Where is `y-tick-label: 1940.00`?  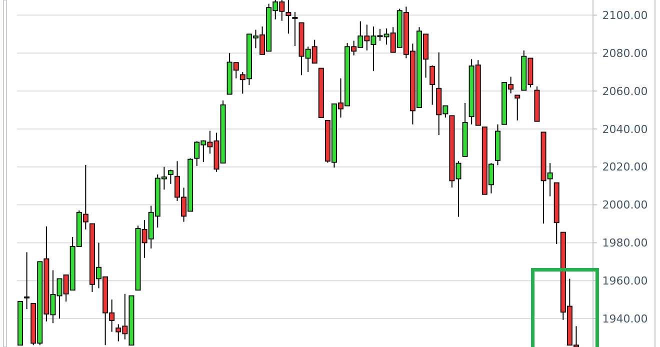 y-tick-label: 1940.00 is located at coordinates (625, 319).